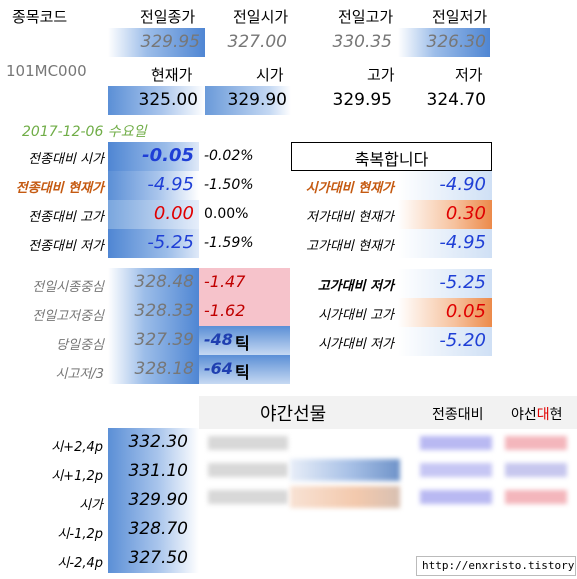 The height and width of the screenshot is (579, 577). I want to click on compare-cell-open, so click(153, 156).